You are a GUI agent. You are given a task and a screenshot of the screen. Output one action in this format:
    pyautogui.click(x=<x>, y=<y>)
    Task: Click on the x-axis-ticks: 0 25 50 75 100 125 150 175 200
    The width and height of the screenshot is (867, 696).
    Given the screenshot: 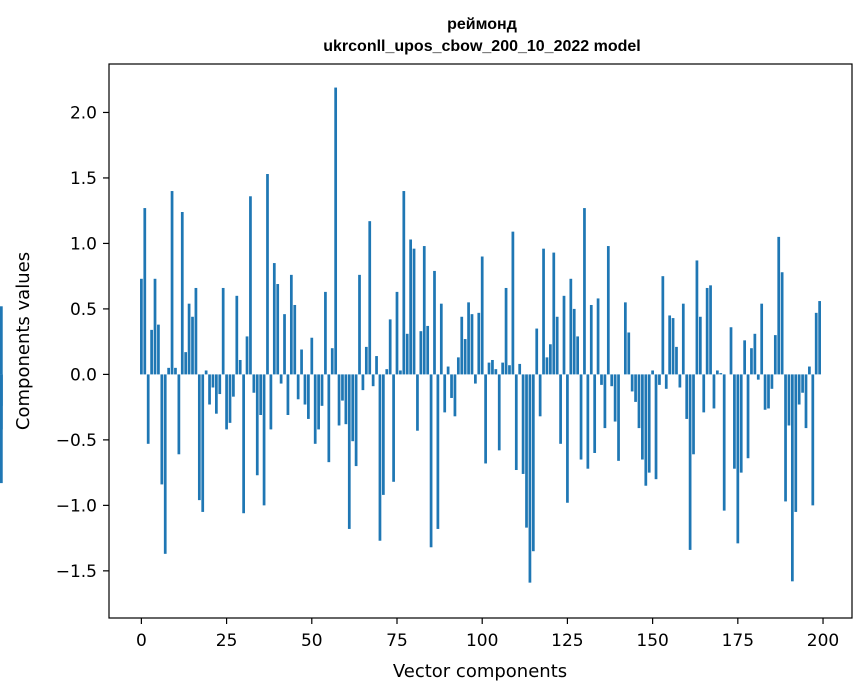 What is the action you would take?
    pyautogui.click(x=487, y=634)
    